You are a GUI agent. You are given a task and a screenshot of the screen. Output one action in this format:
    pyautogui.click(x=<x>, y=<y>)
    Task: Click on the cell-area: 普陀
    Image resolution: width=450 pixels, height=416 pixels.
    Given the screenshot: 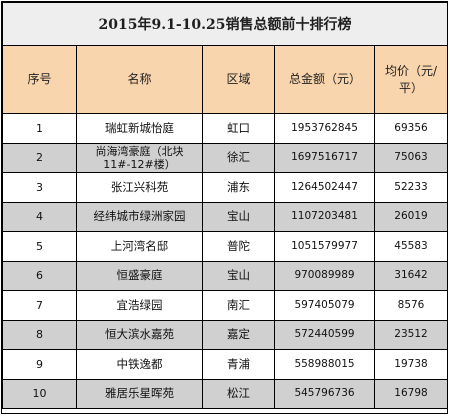 What is the action you would take?
    pyautogui.click(x=238, y=246)
    